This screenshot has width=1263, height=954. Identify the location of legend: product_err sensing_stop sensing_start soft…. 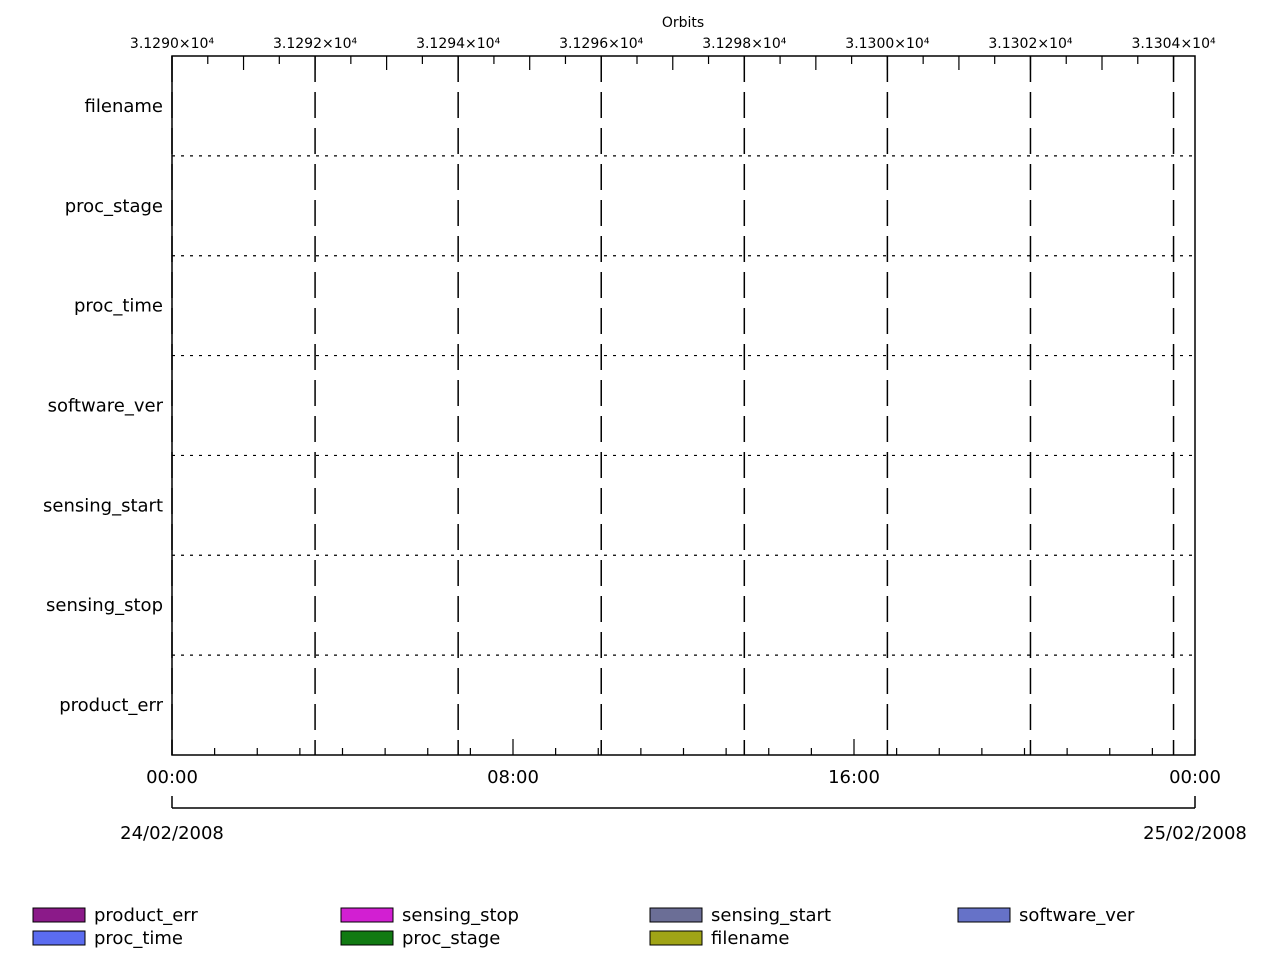
(583, 927).